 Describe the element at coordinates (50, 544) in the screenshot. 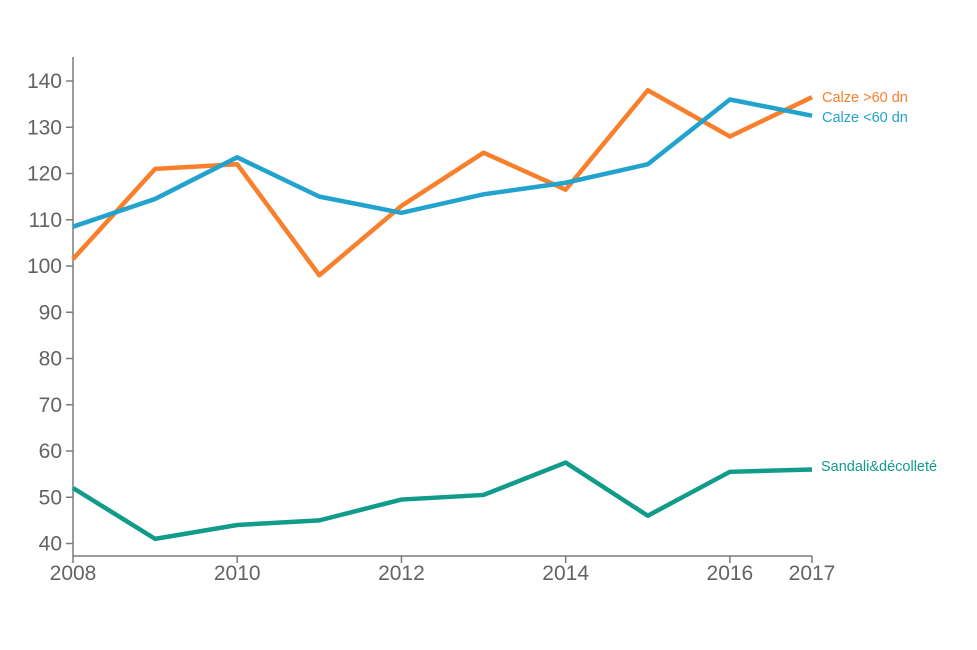

I see `y-tick-label: 40` at that location.